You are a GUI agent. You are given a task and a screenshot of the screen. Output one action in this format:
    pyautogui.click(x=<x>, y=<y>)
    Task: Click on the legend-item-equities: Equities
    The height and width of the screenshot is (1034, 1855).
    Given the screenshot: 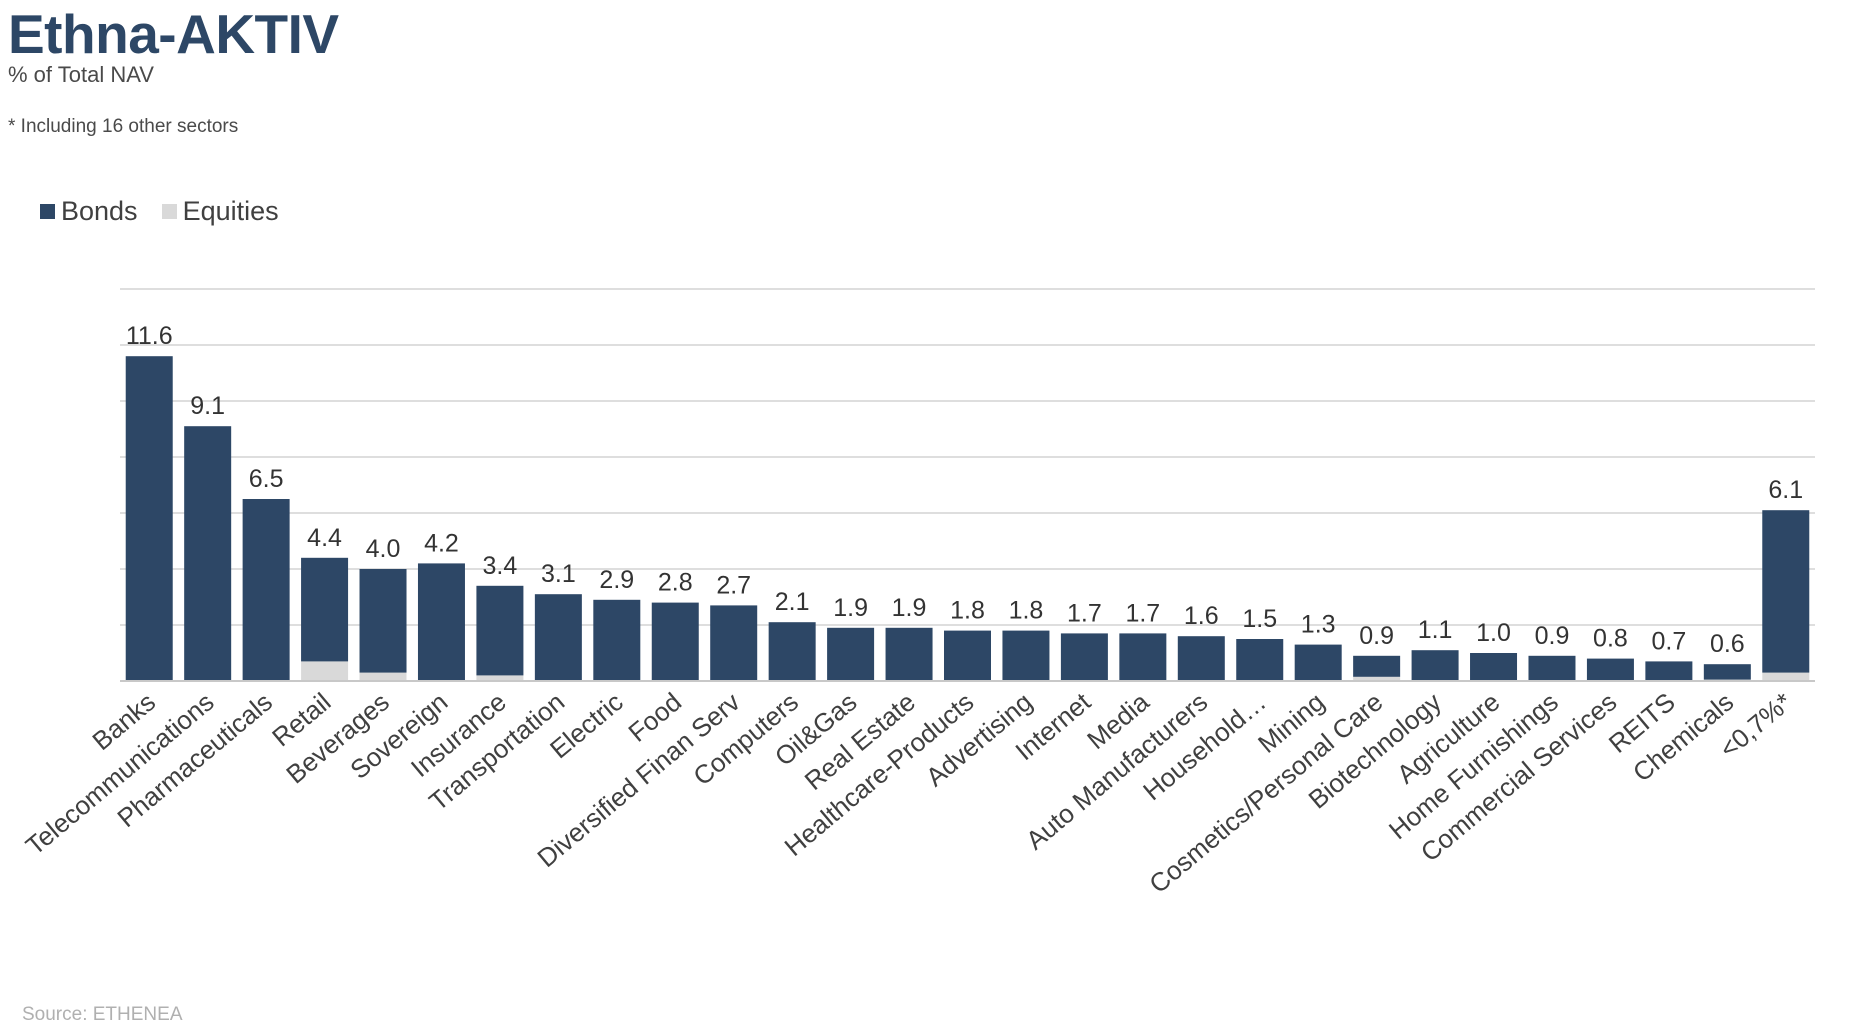 What is the action you would take?
    pyautogui.click(x=220, y=211)
    